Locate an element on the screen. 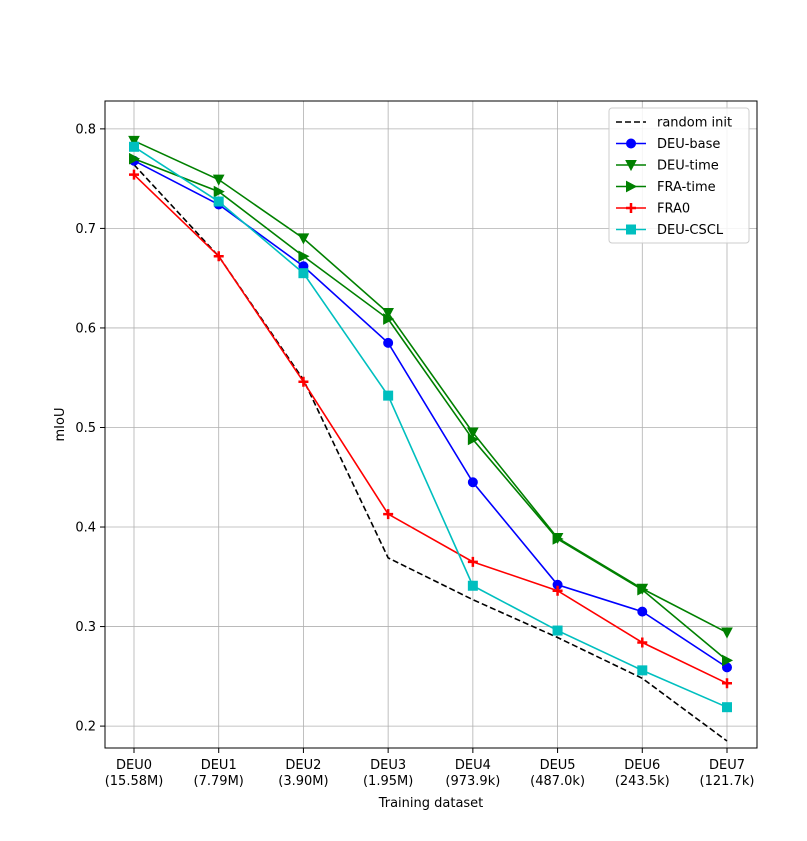 This screenshot has width=807, height=841. x-tick-sublabel: (121.7k) is located at coordinates (727, 781).